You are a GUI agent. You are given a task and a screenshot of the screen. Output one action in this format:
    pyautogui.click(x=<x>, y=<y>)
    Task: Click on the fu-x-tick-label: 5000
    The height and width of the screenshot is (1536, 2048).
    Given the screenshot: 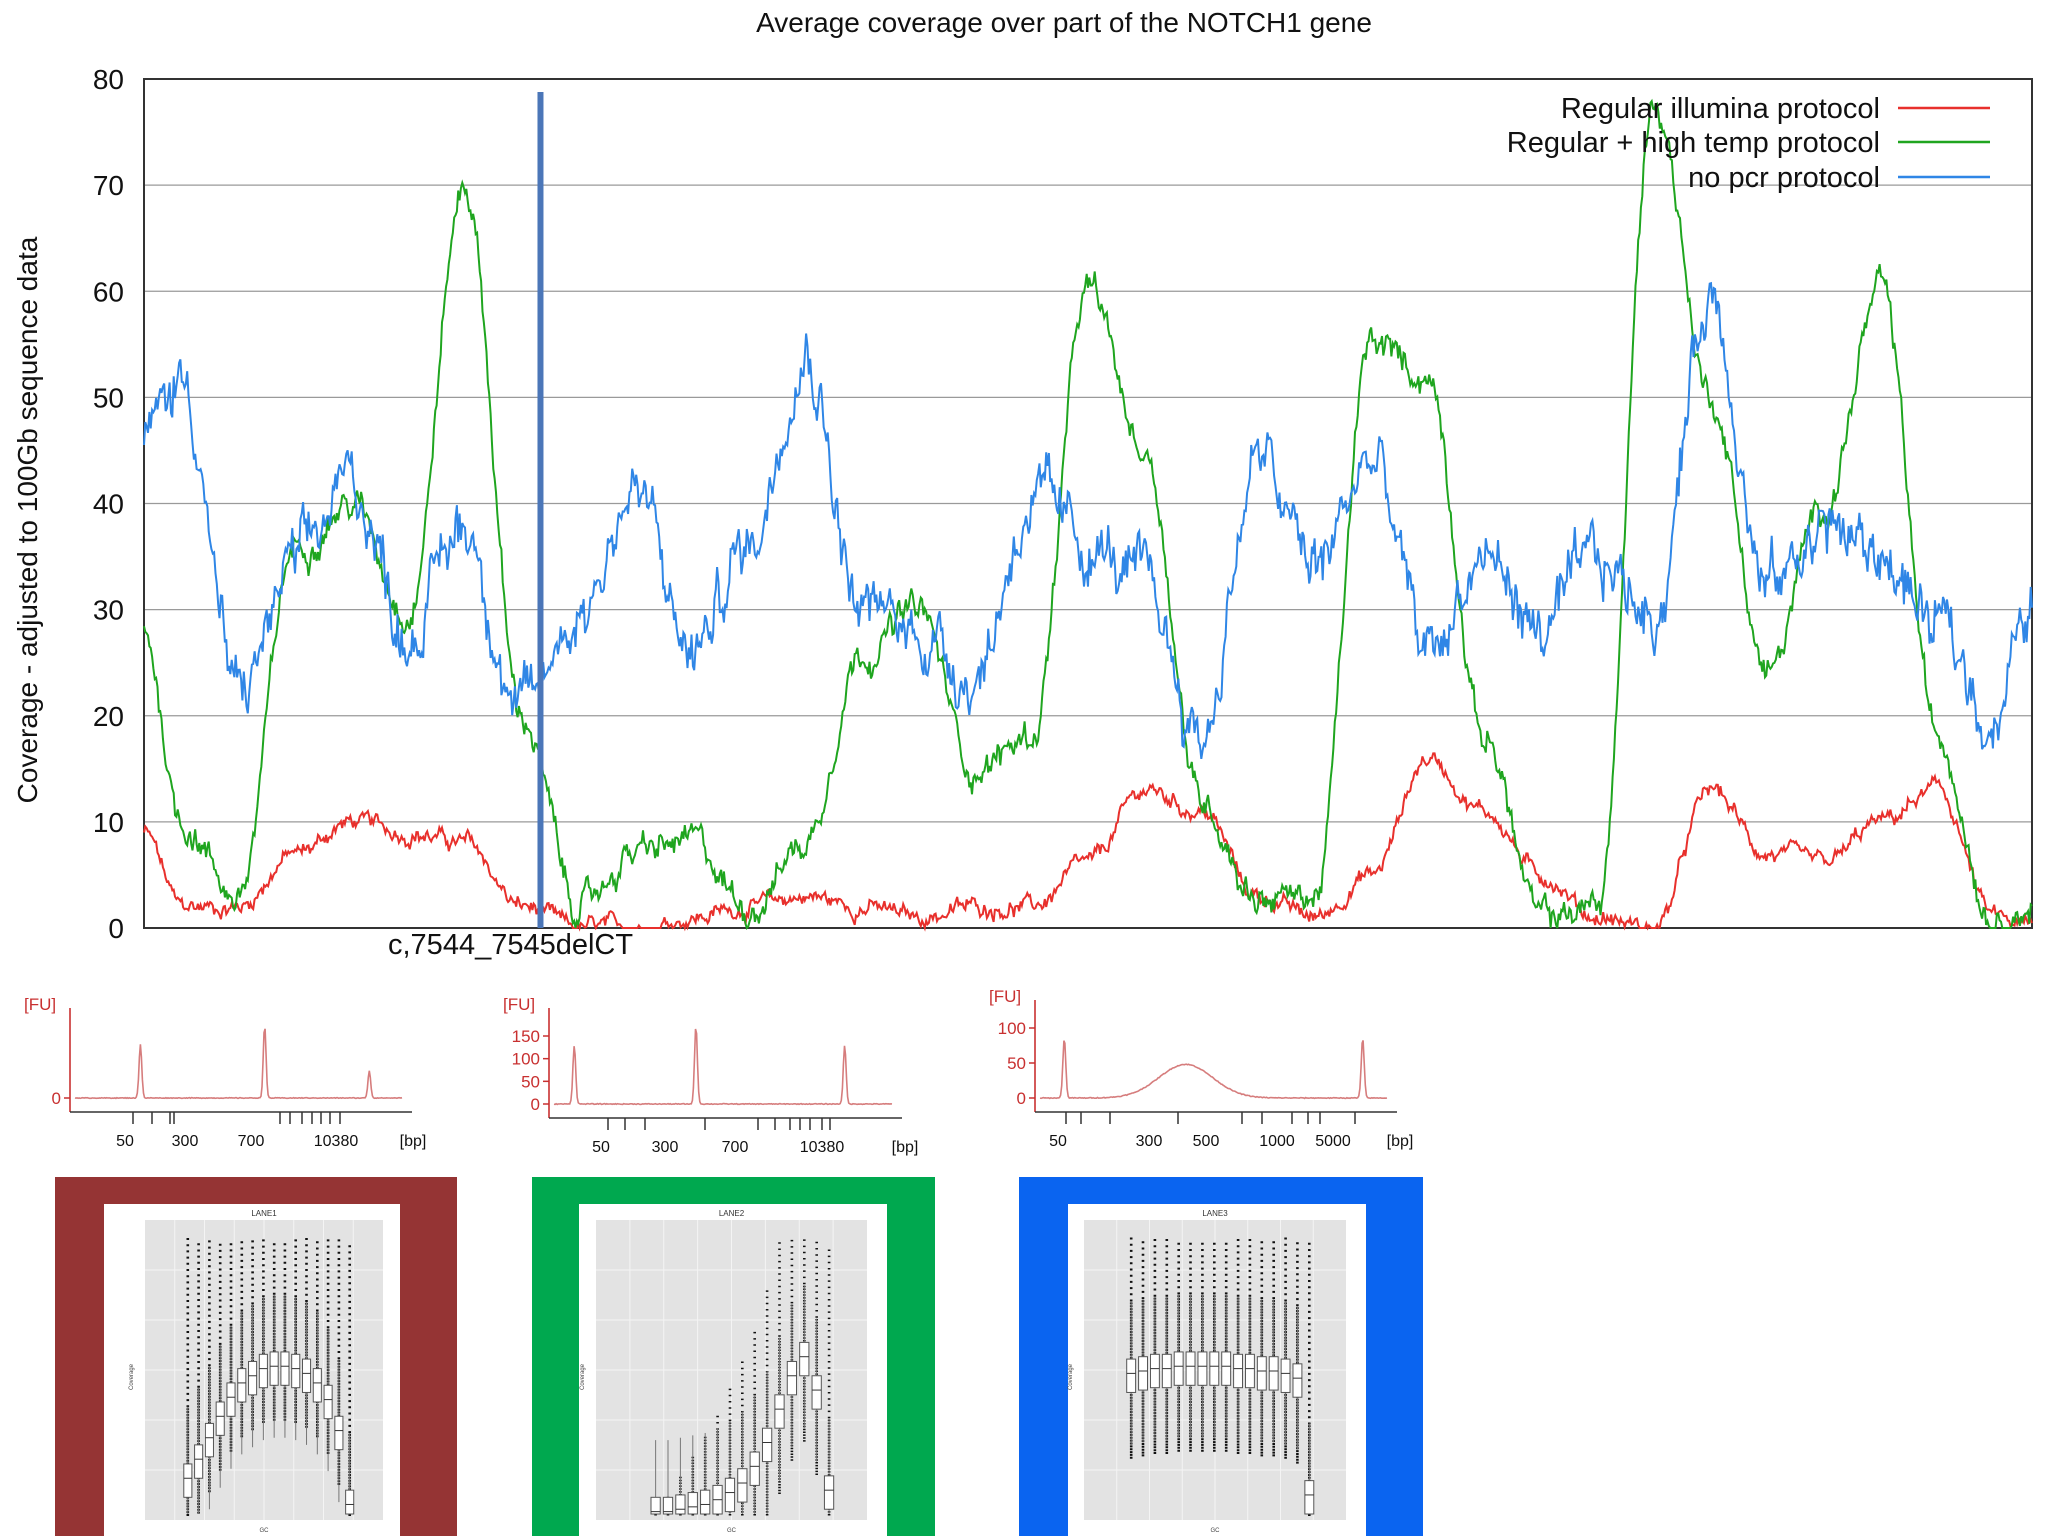 What is the action you would take?
    pyautogui.click(x=1333, y=1141)
    